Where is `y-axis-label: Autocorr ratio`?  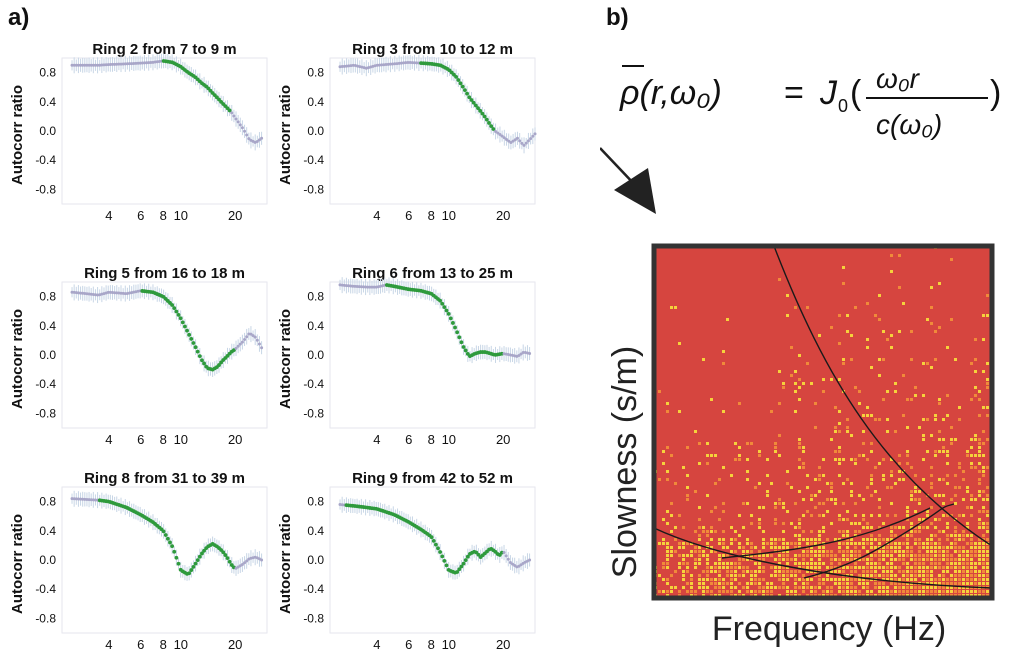 y-axis-label: Autocorr ratio is located at coordinates (17, 564).